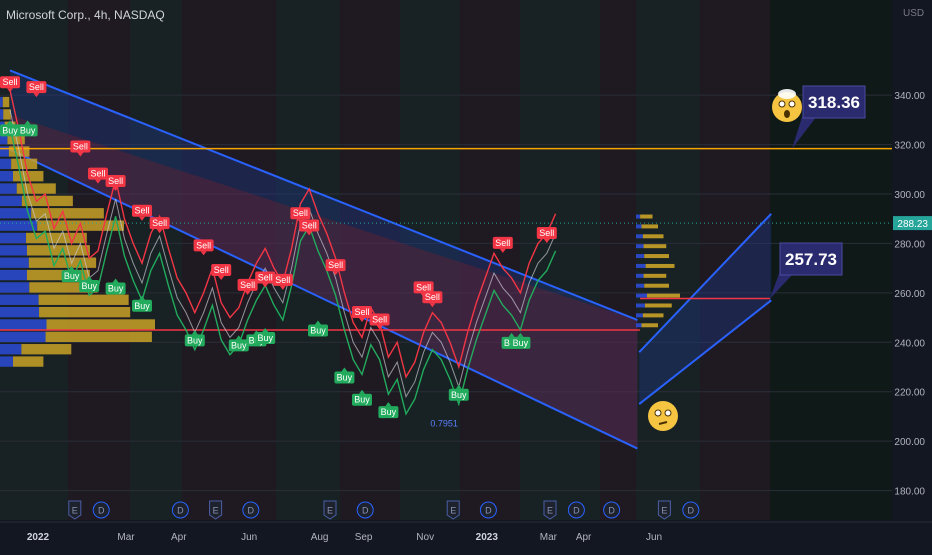  I want to click on buy-signal-pointer, so click(142, 297).